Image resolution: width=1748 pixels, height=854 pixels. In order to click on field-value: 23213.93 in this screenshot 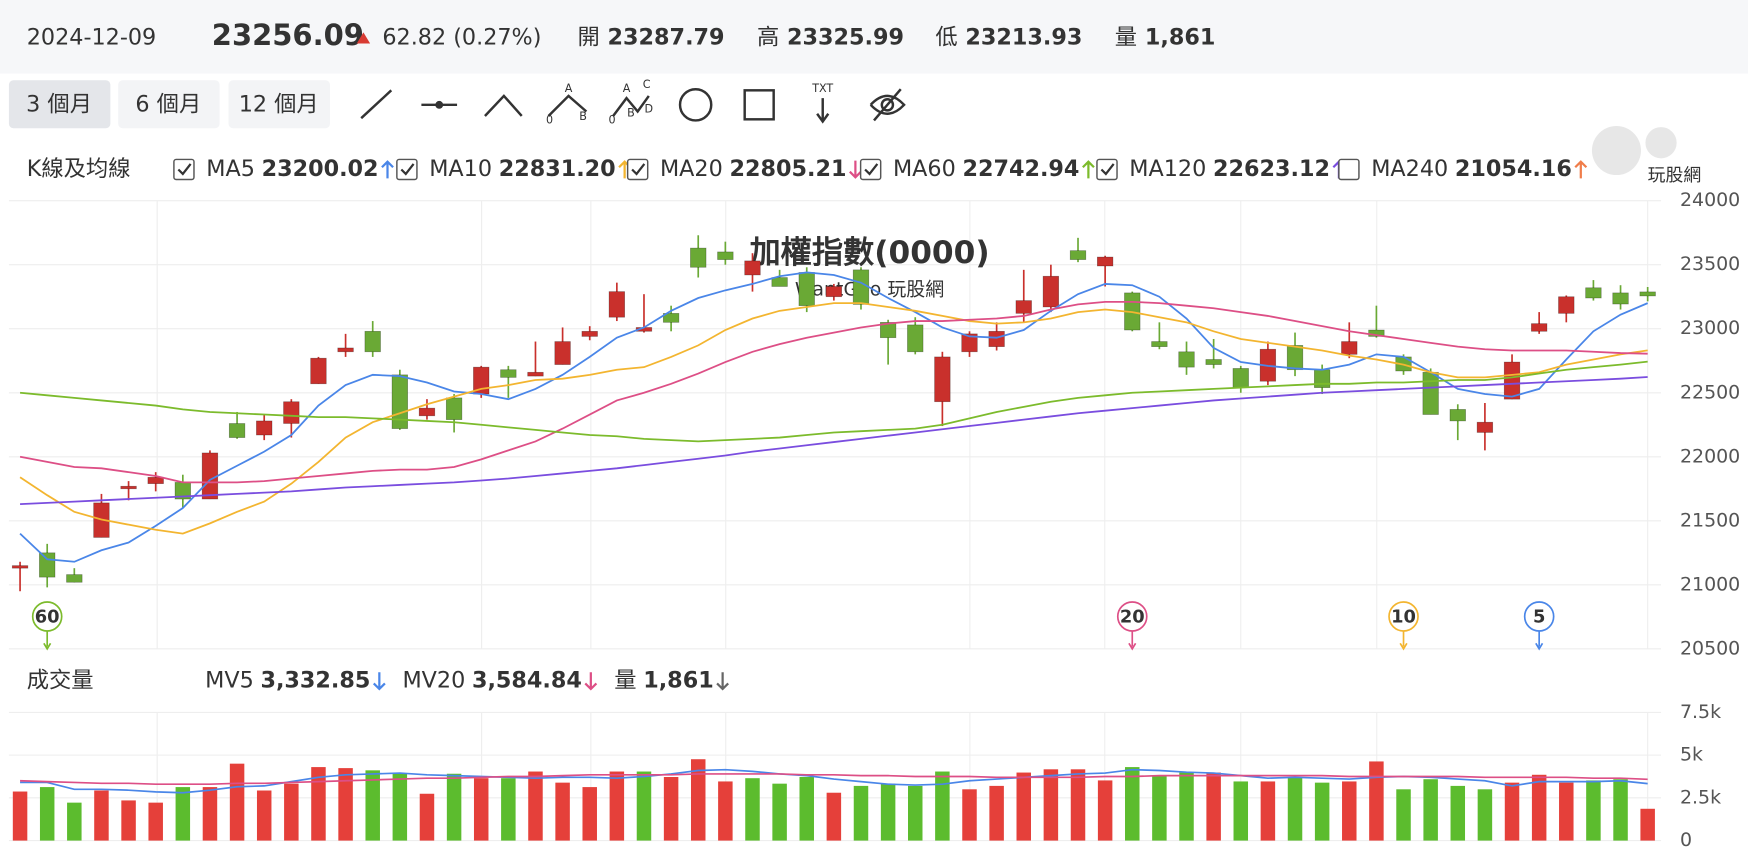, I will do `click(1023, 37)`.